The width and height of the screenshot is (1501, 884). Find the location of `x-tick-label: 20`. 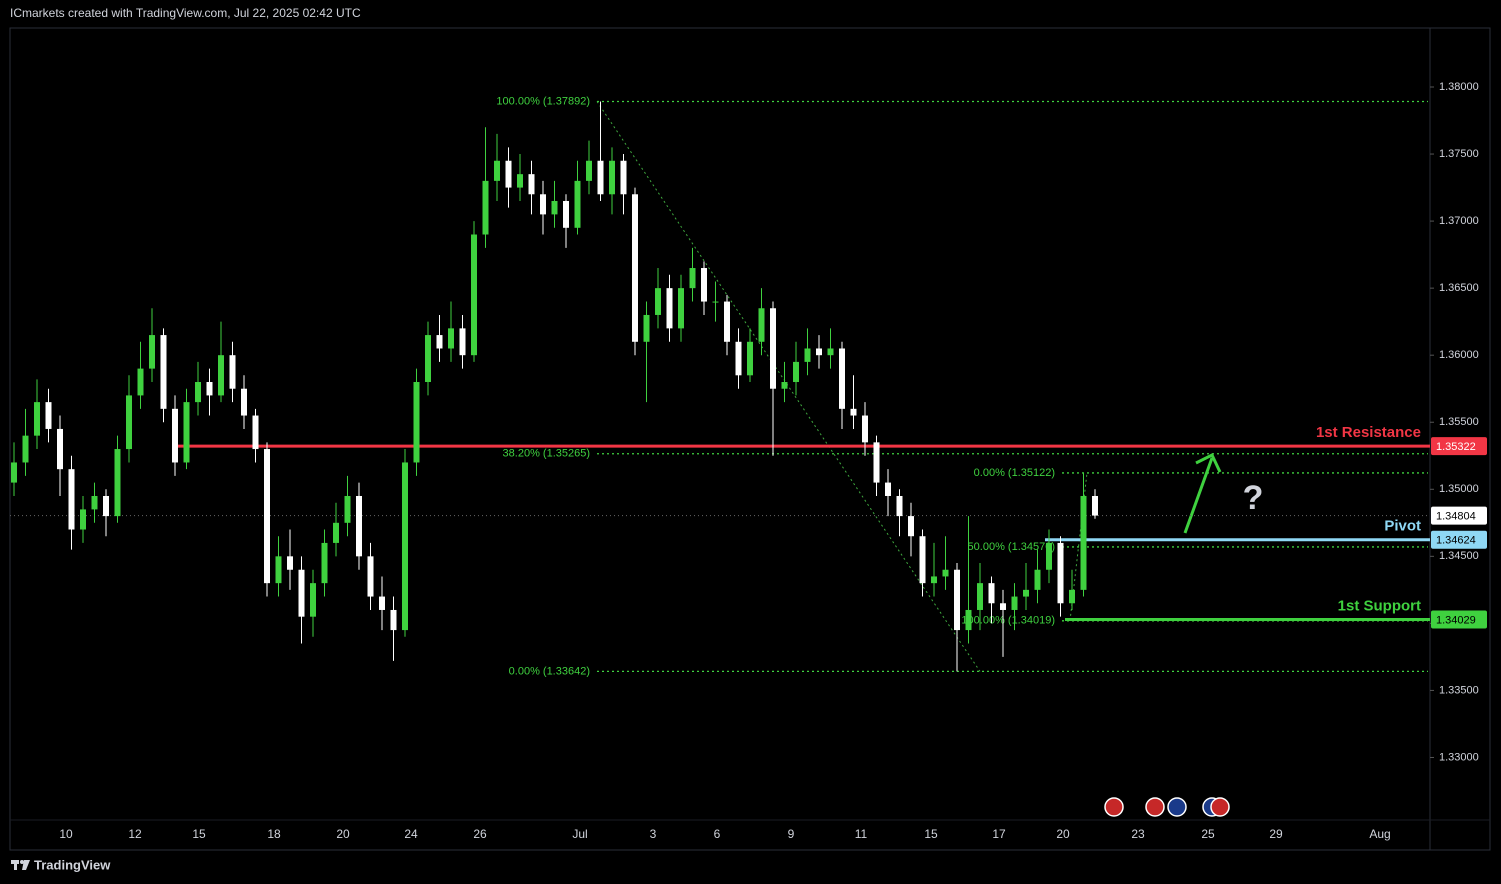

x-tick-label: 20 is located at coordinates (1063, 834).